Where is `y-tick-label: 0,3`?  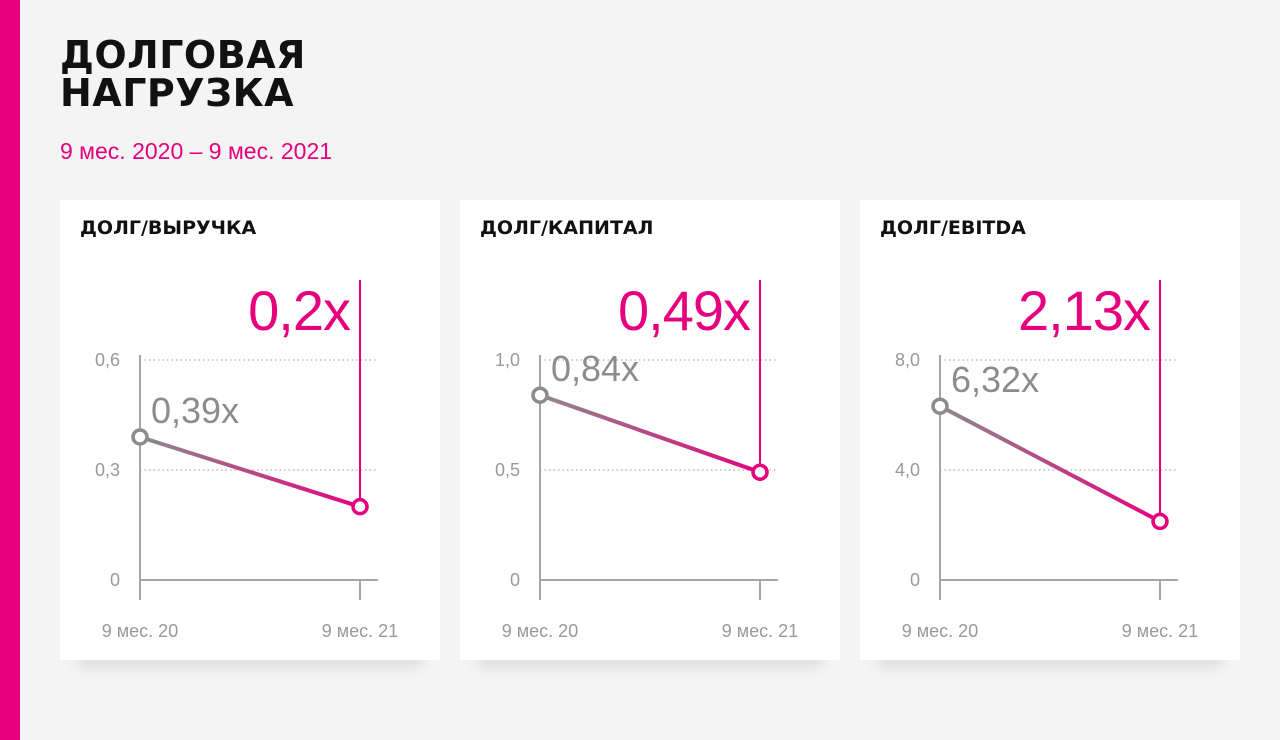 y-tick-label: 0,3 is located at coordinates (107, 470).